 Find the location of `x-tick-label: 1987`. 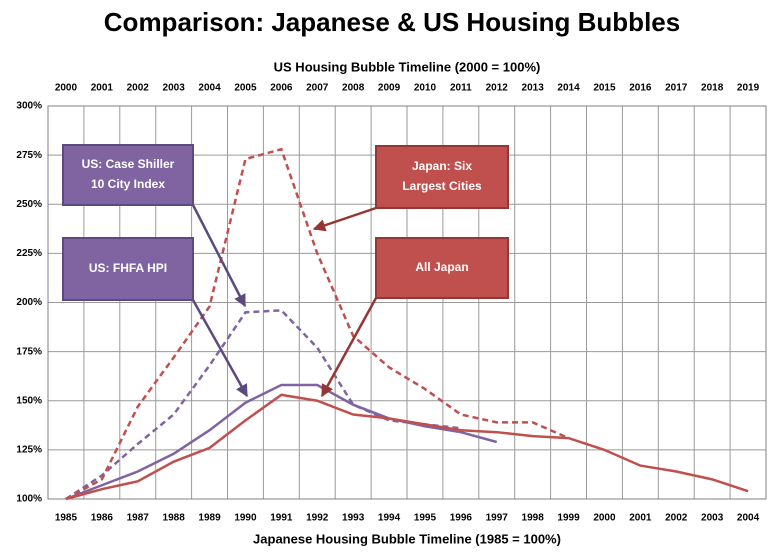

x-tick-label: 1987 is located at coordinates (138, 518).